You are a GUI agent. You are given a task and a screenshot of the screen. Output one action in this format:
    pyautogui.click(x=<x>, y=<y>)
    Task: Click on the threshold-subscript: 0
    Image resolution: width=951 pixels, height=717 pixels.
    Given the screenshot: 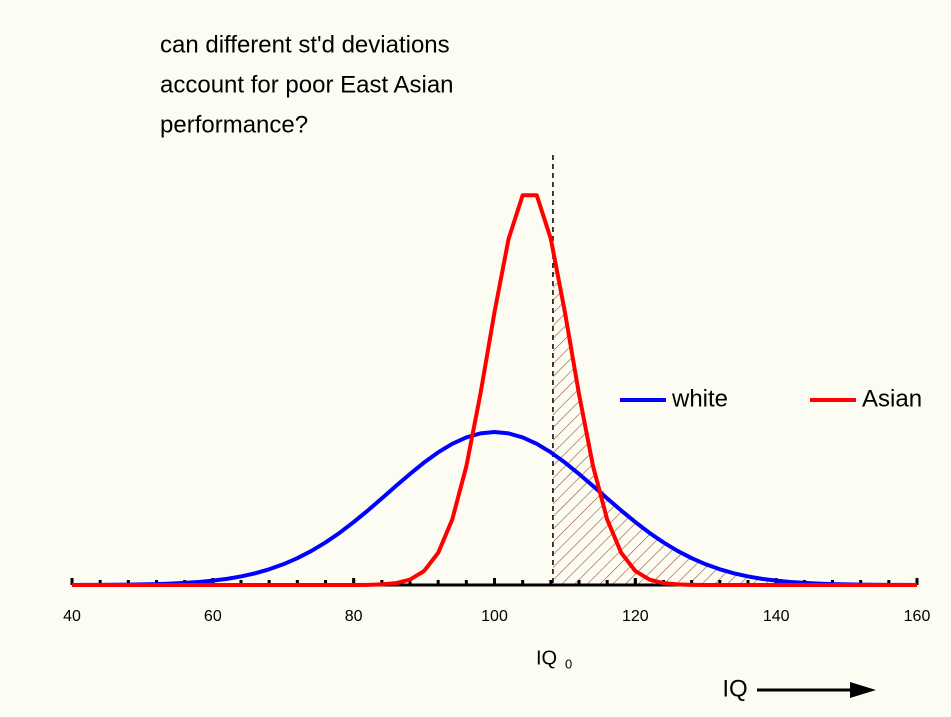 What is the action you would take?
    pyautogui.click(x=568, y=663)
    